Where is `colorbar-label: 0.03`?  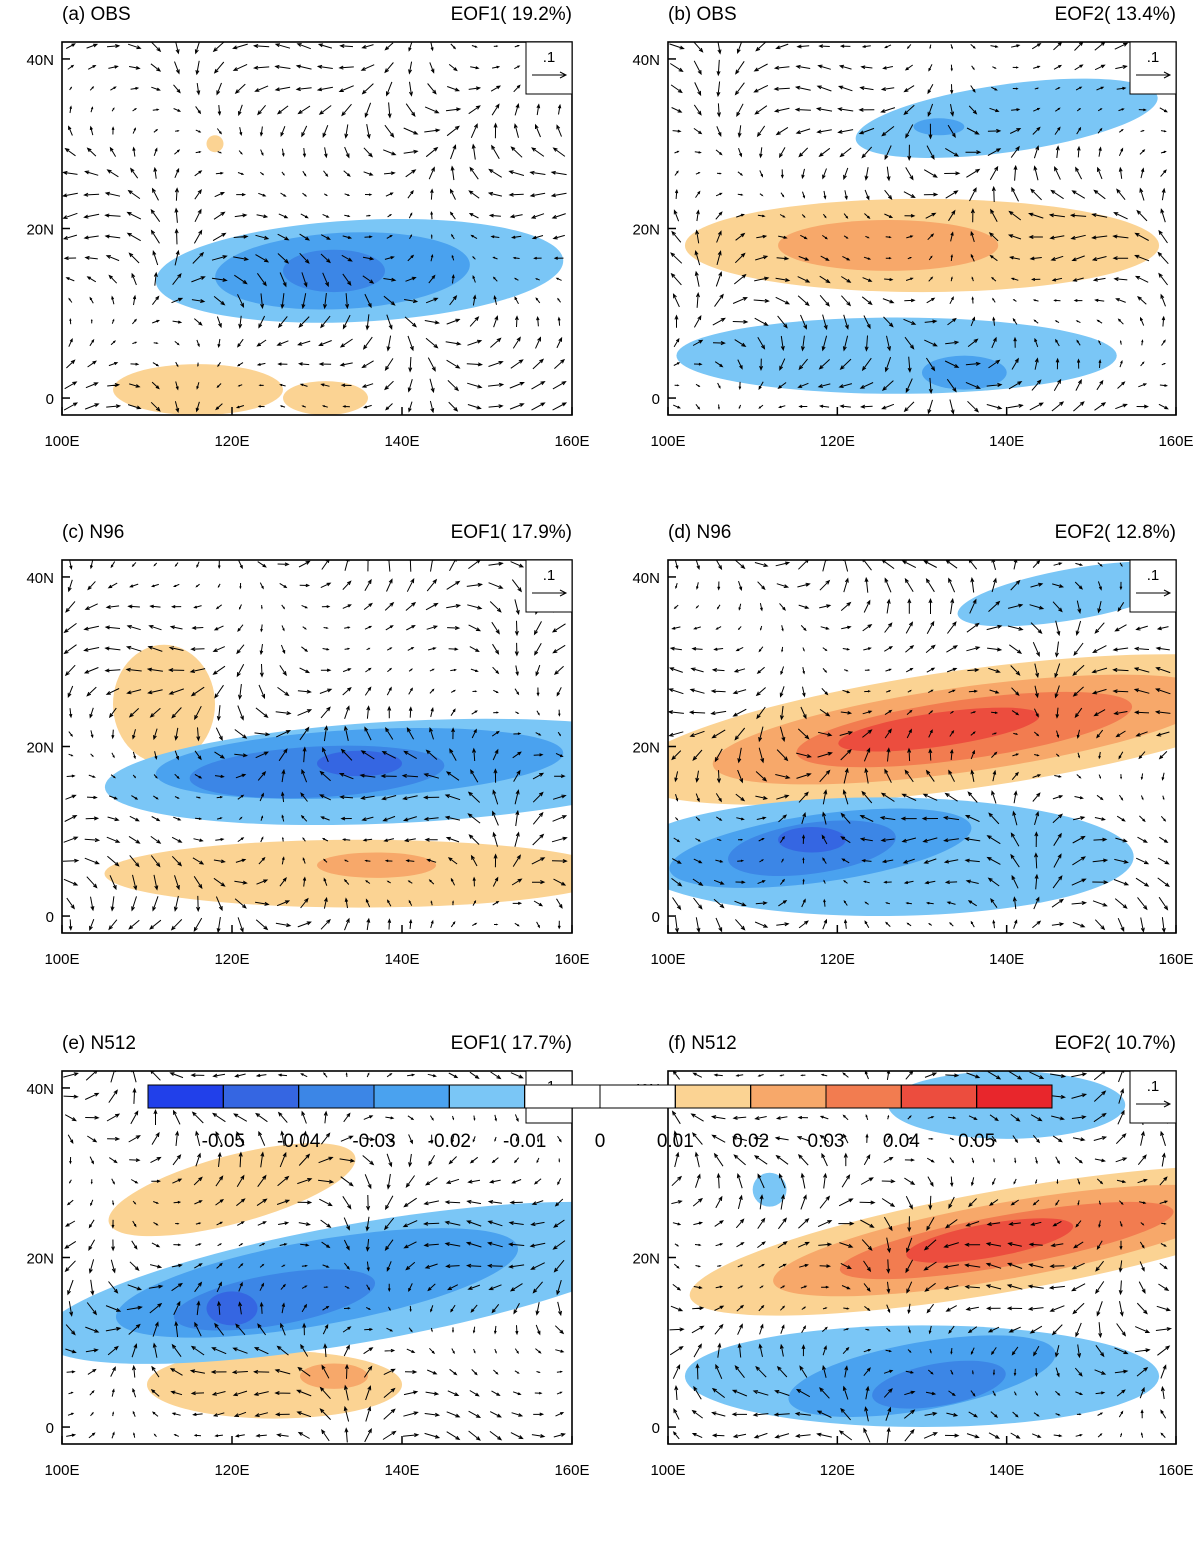
colorbar-label: 0.03 is located at coordinates (826, 1141).